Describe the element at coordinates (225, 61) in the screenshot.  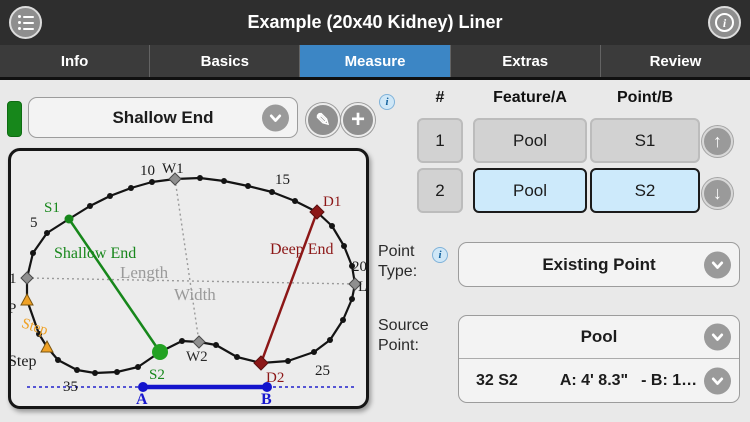
I see `tab-basics: Basics` at that location.